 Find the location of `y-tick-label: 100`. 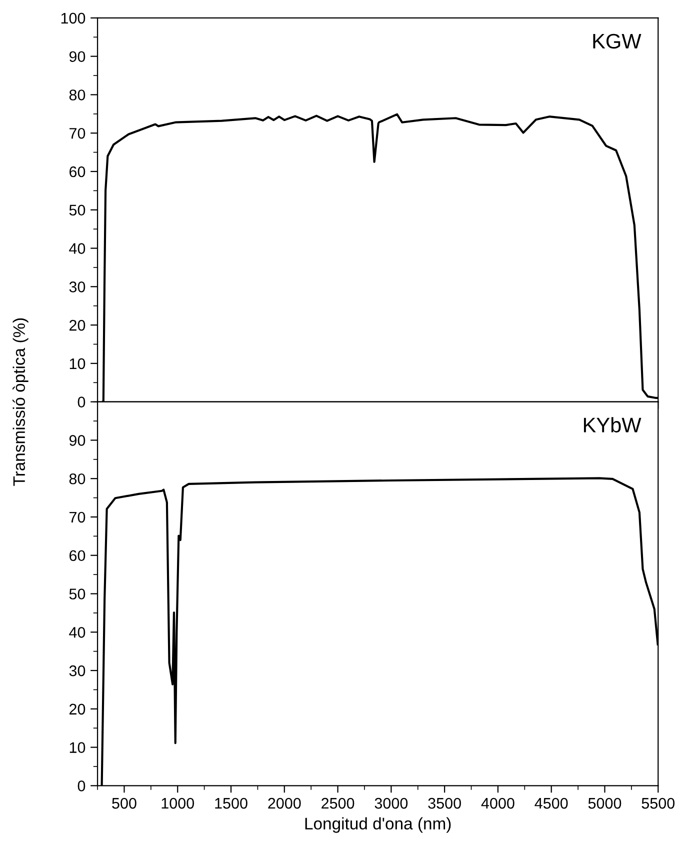

y-tick-label: 100 is located at coordinates (73, 18).